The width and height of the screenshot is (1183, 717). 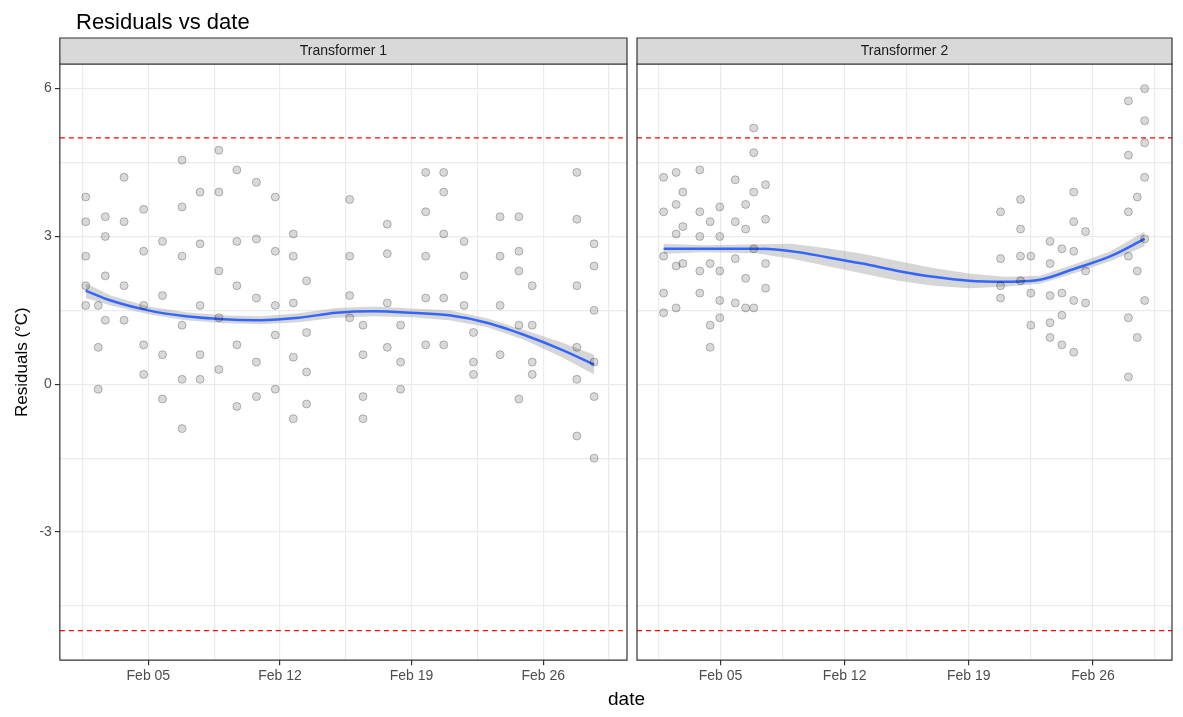 What do you see at coordinates (343, 49) in the screenshot?
I see `chart-subtitle: Transformer 1` at bounding box center [343, 49].